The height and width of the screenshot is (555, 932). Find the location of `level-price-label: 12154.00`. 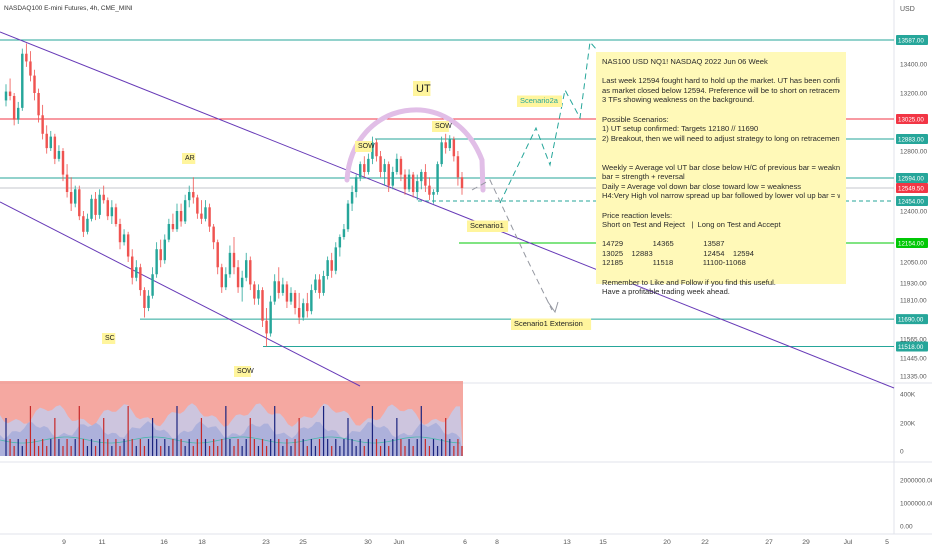

level-price-label: 12154.00 is located at coordinates (911, 244).